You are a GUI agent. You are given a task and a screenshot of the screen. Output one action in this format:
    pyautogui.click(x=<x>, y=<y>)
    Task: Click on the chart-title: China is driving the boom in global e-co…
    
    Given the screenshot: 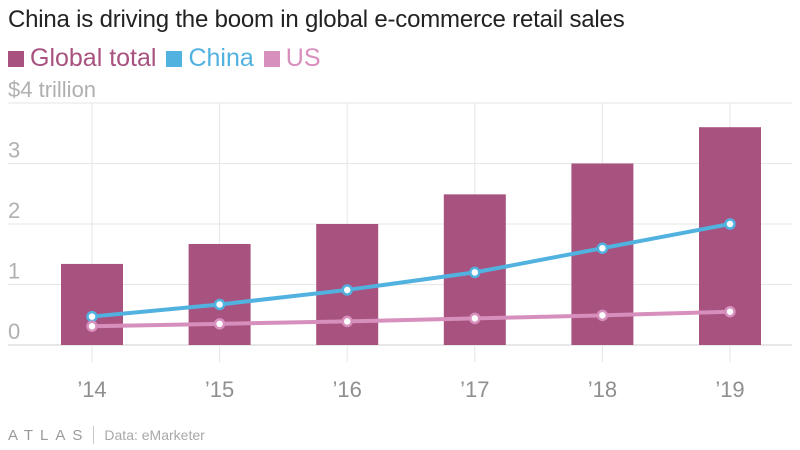 What is the action you would take?
    pyautogui.click(x=316, y=19)
    